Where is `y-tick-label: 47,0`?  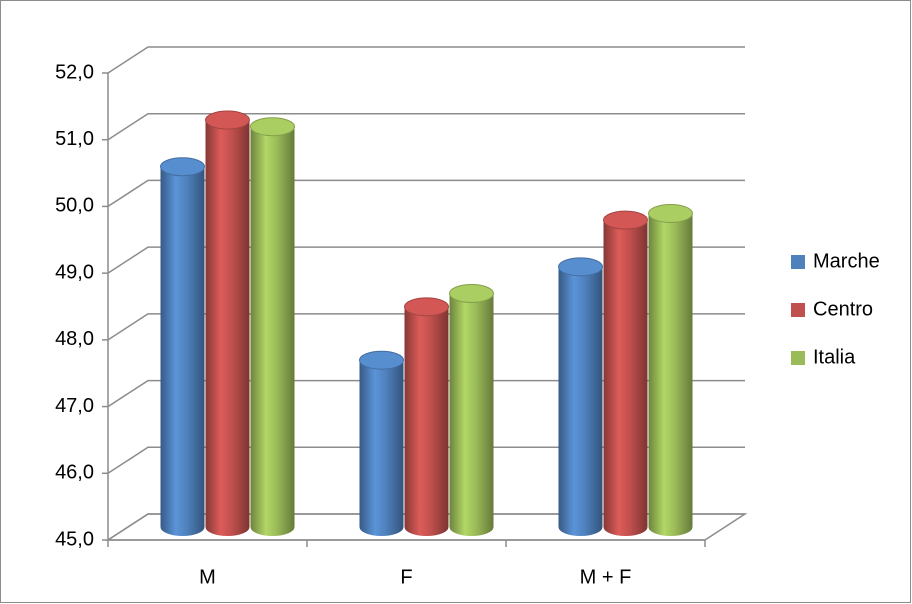
y-tick-label: 47,0 is located at coordinates (74, 406).